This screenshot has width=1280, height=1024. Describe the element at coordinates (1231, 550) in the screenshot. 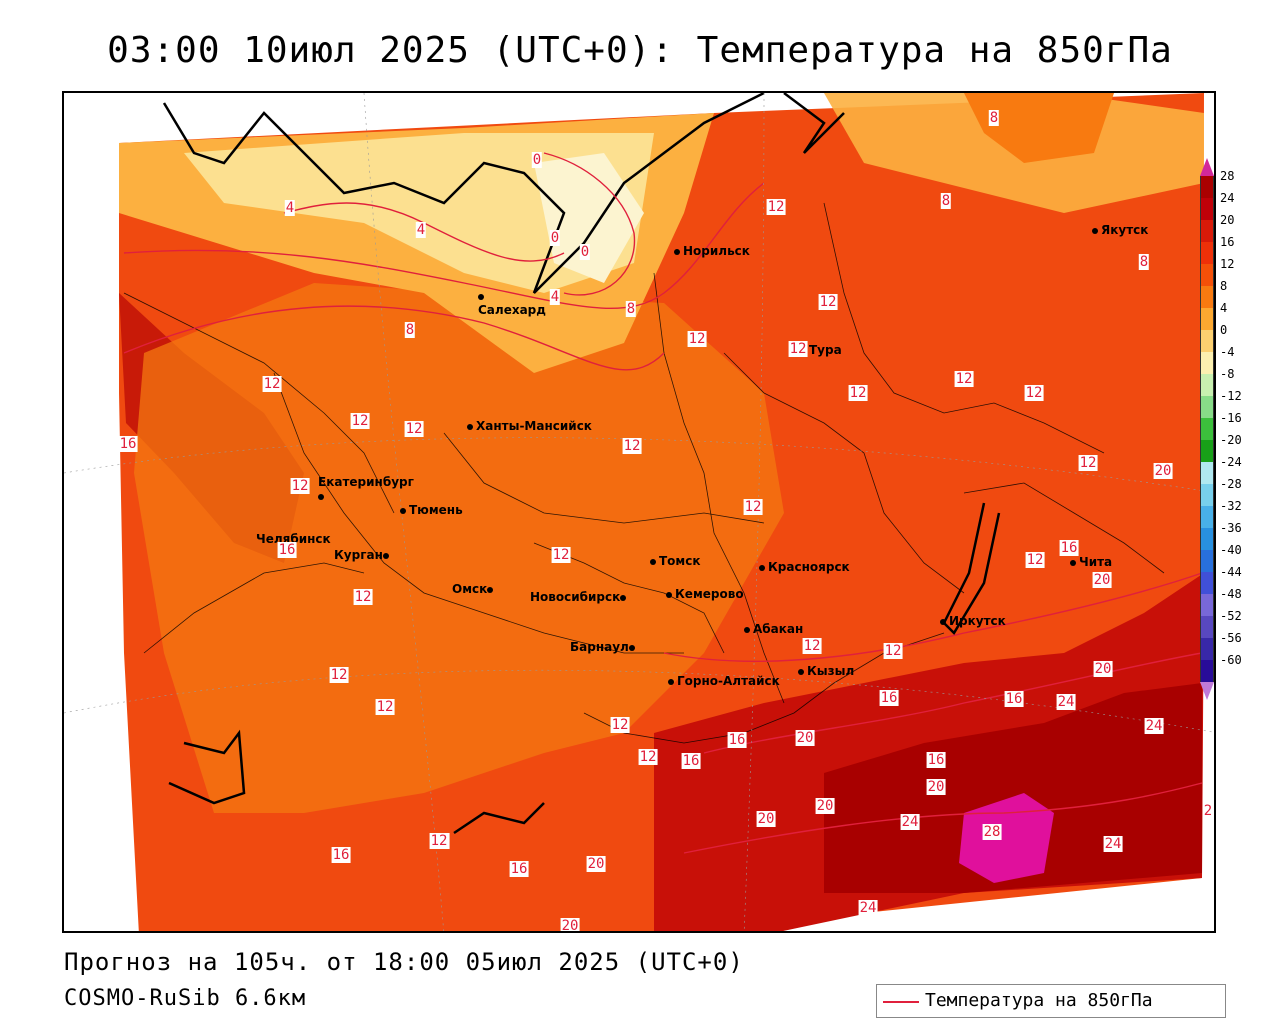

I see `color-scale-tick: -40` at that location.